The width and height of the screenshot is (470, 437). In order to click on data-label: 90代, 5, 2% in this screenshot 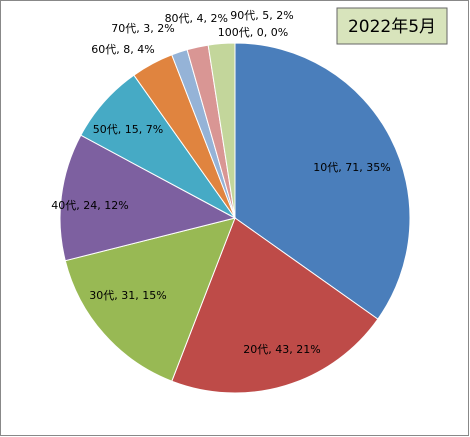, I will do `click(261, 15)`.